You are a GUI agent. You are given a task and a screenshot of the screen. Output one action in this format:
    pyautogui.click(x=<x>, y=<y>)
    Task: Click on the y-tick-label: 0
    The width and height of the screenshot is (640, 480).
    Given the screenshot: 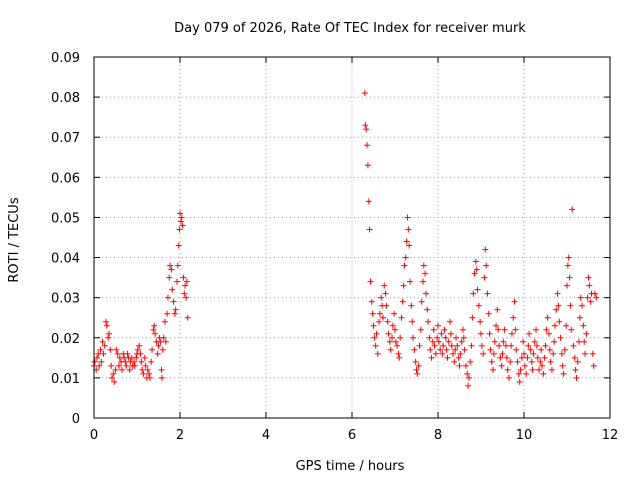 What is the action you would take?
    pyautogui.click(x=76, y=419)
    